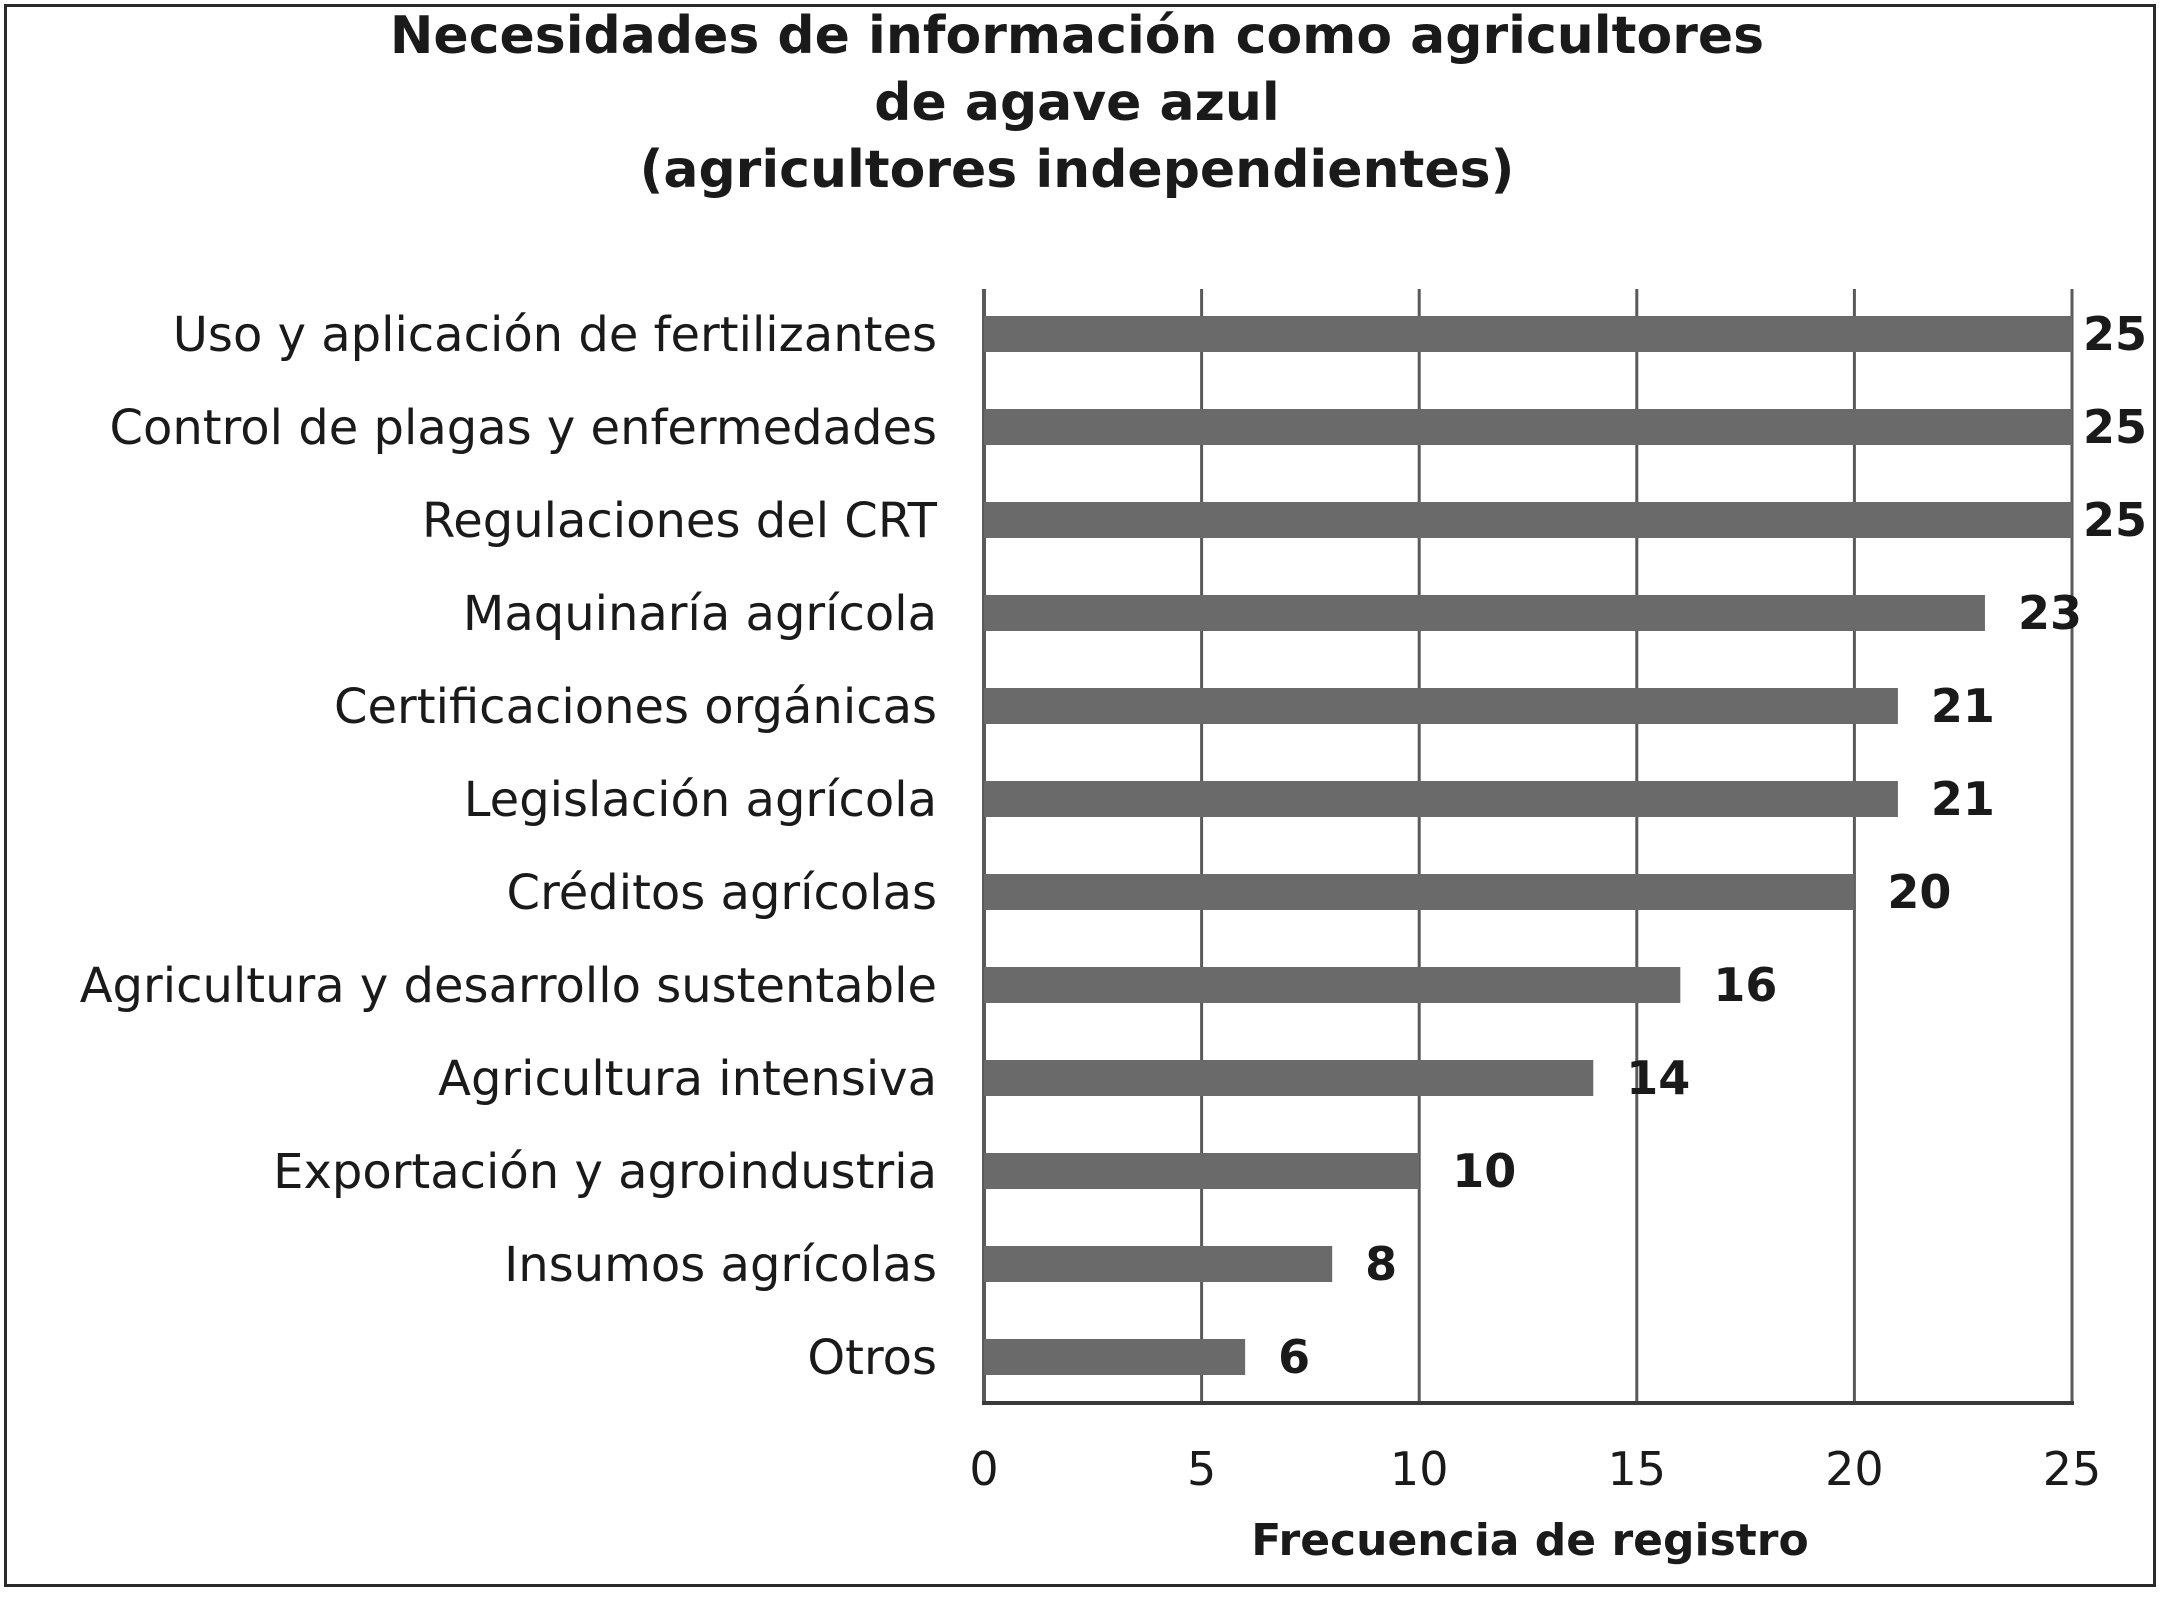 The width and height of the screenshot is (2166, 1597). I want to click on category-label-4: Maquinaría agrícola, so click(700, 614).